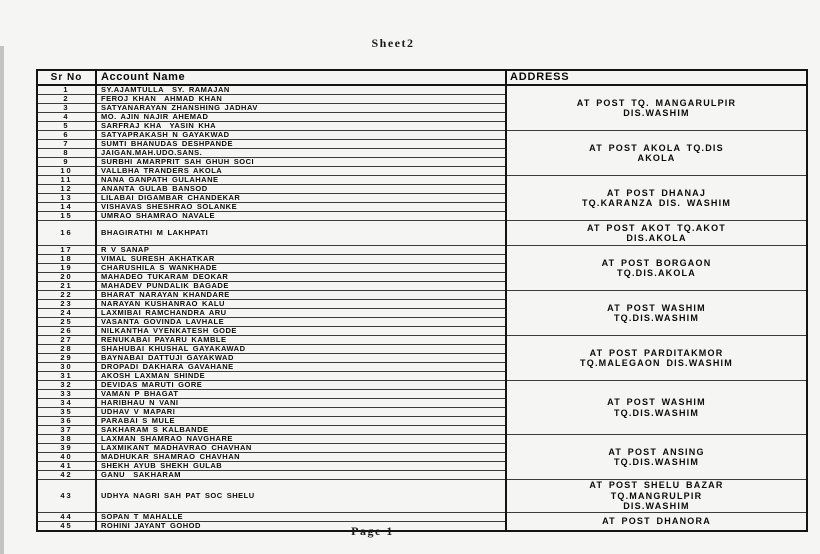  What do you see at coordinates (67, 304) in the screenshot?
I see `sr-no-cell: 23` at bounding box center [67, 304].